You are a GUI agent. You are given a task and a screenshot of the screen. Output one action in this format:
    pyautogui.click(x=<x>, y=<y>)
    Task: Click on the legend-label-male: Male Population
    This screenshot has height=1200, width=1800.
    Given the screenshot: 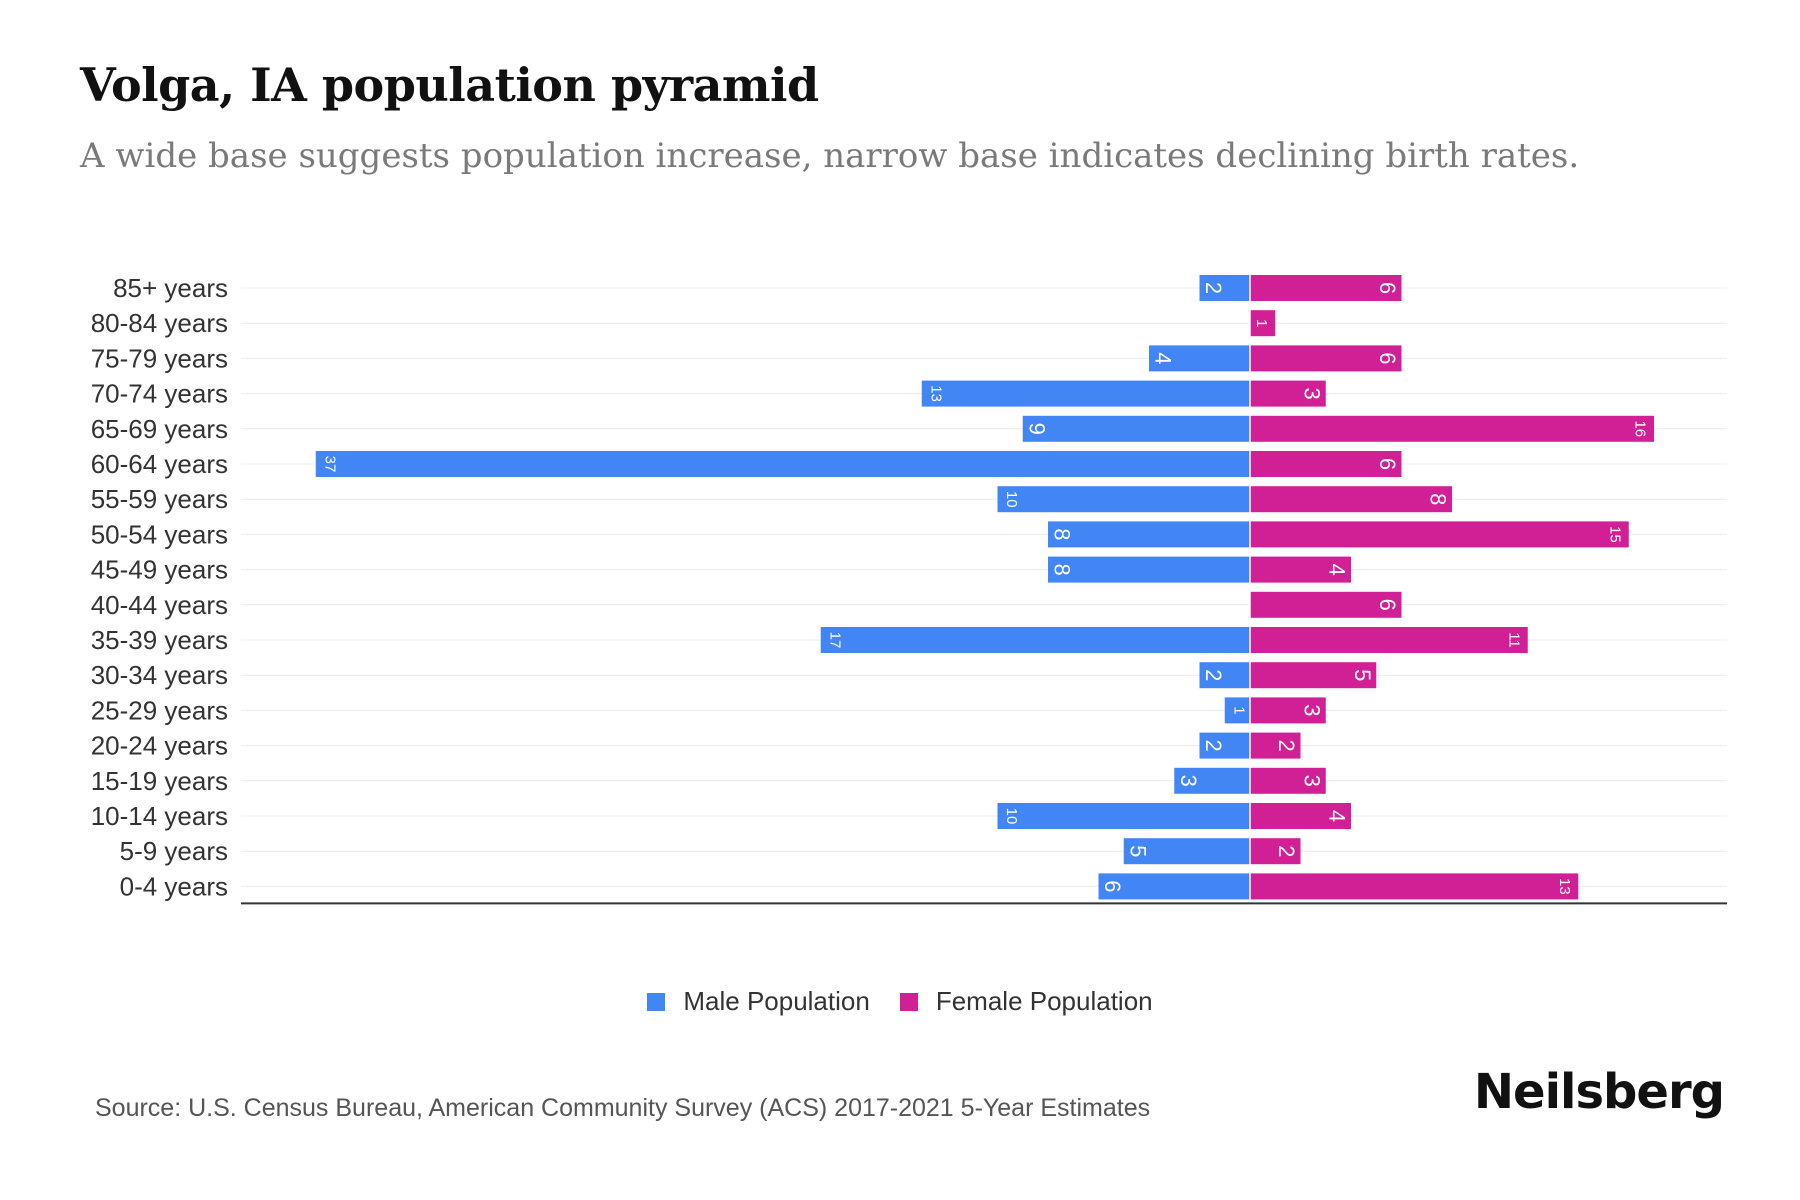 What is the action you would take?
    pyautogui.click(x=776, y=1001)
    